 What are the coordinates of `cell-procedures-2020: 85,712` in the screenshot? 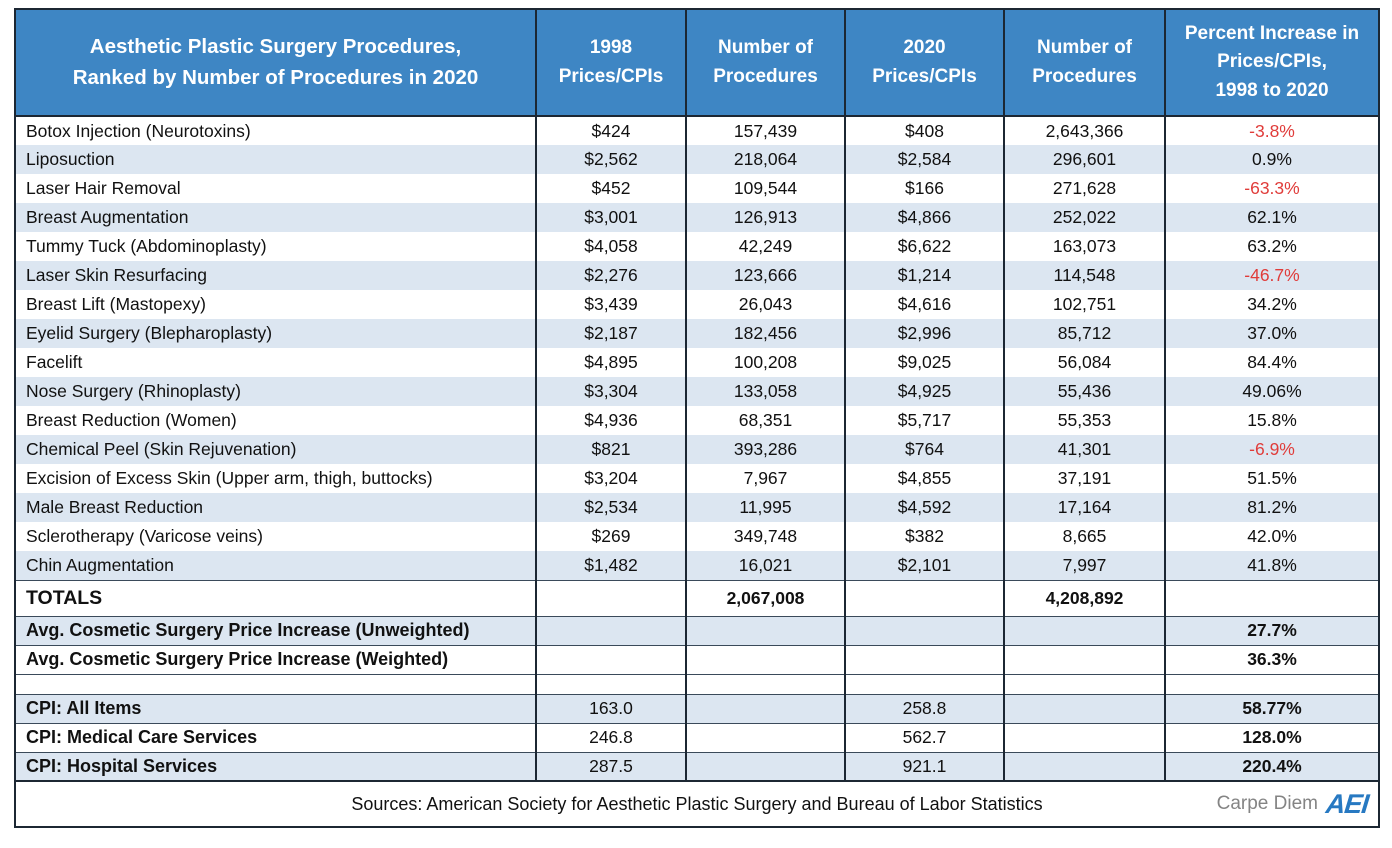 It's located at (1084, 333).